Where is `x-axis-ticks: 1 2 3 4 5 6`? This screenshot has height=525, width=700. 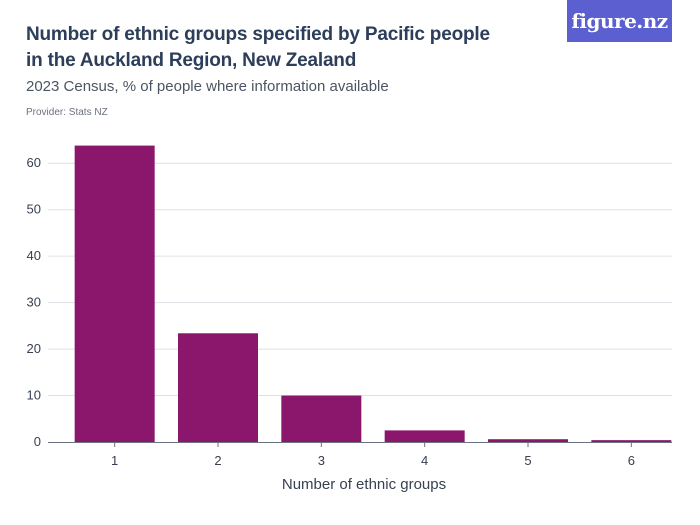
x-axis-ticks: 1 2 3 4 5 6 is located at coordinates (373, 455).